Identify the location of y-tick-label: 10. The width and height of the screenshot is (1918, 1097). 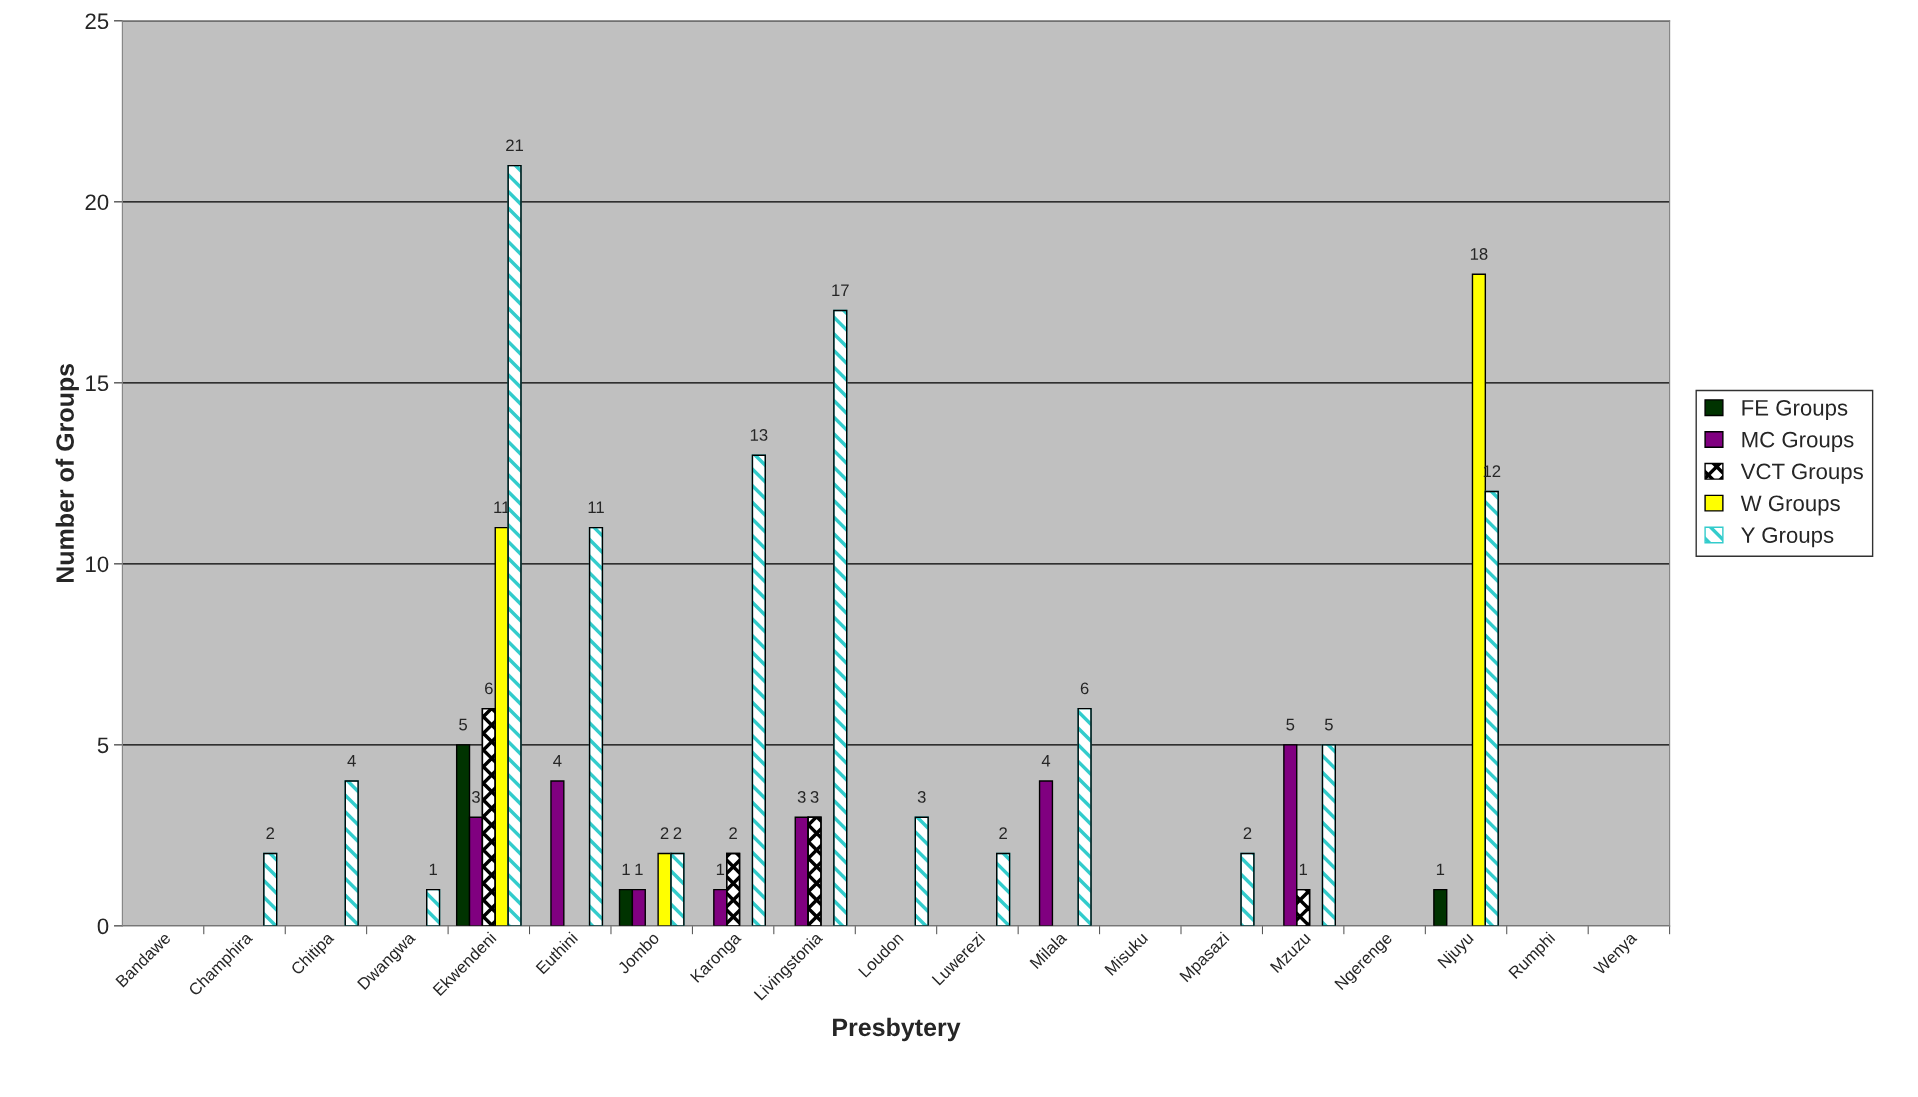
(97, 564).